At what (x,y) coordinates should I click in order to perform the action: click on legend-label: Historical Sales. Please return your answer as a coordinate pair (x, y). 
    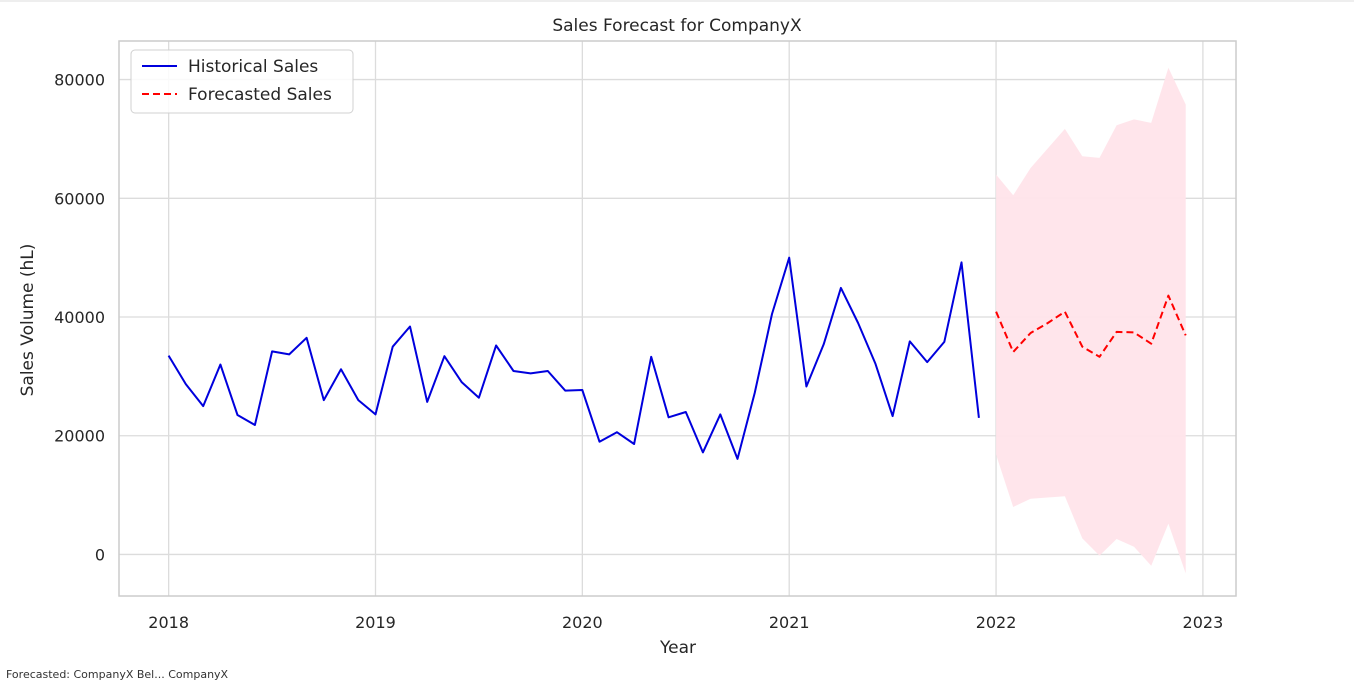
    Looking at the image, I should click on (253, 67).